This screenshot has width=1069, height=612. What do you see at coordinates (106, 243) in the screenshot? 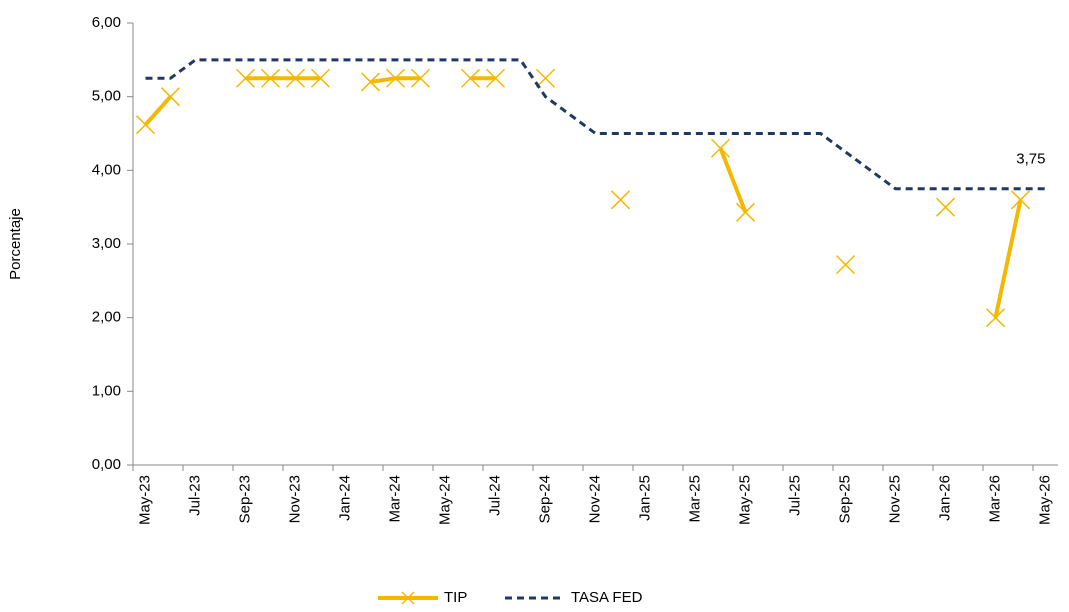
I see `y-tick-label: 3,00` at bounding box center [106, 243].